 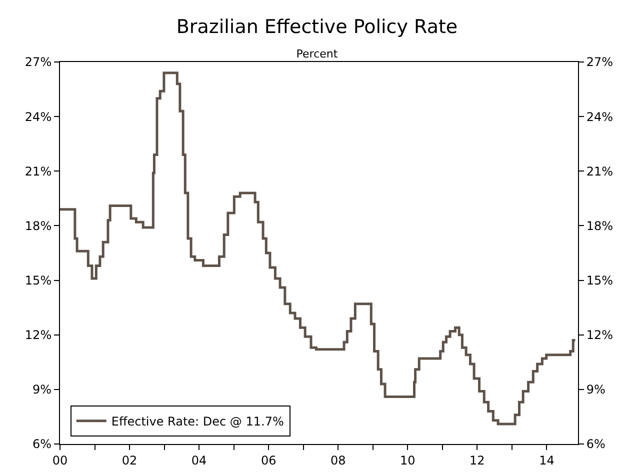 What do you see at coordinates (38, 117) in the screenshot?
I see `y-tick-label: 24%` at bounding box center [38, 117].